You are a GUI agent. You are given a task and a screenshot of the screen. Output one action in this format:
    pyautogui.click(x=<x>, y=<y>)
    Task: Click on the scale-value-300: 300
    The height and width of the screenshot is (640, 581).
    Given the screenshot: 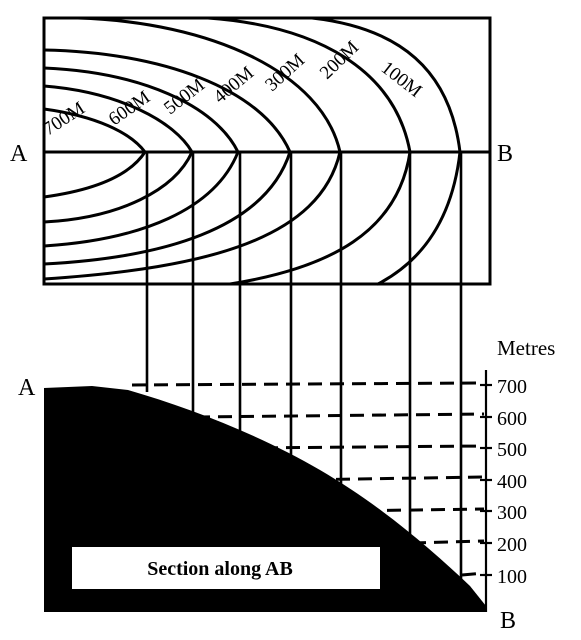 What is the action you would take?
    pyautogui.click(x=512, y=513)
    